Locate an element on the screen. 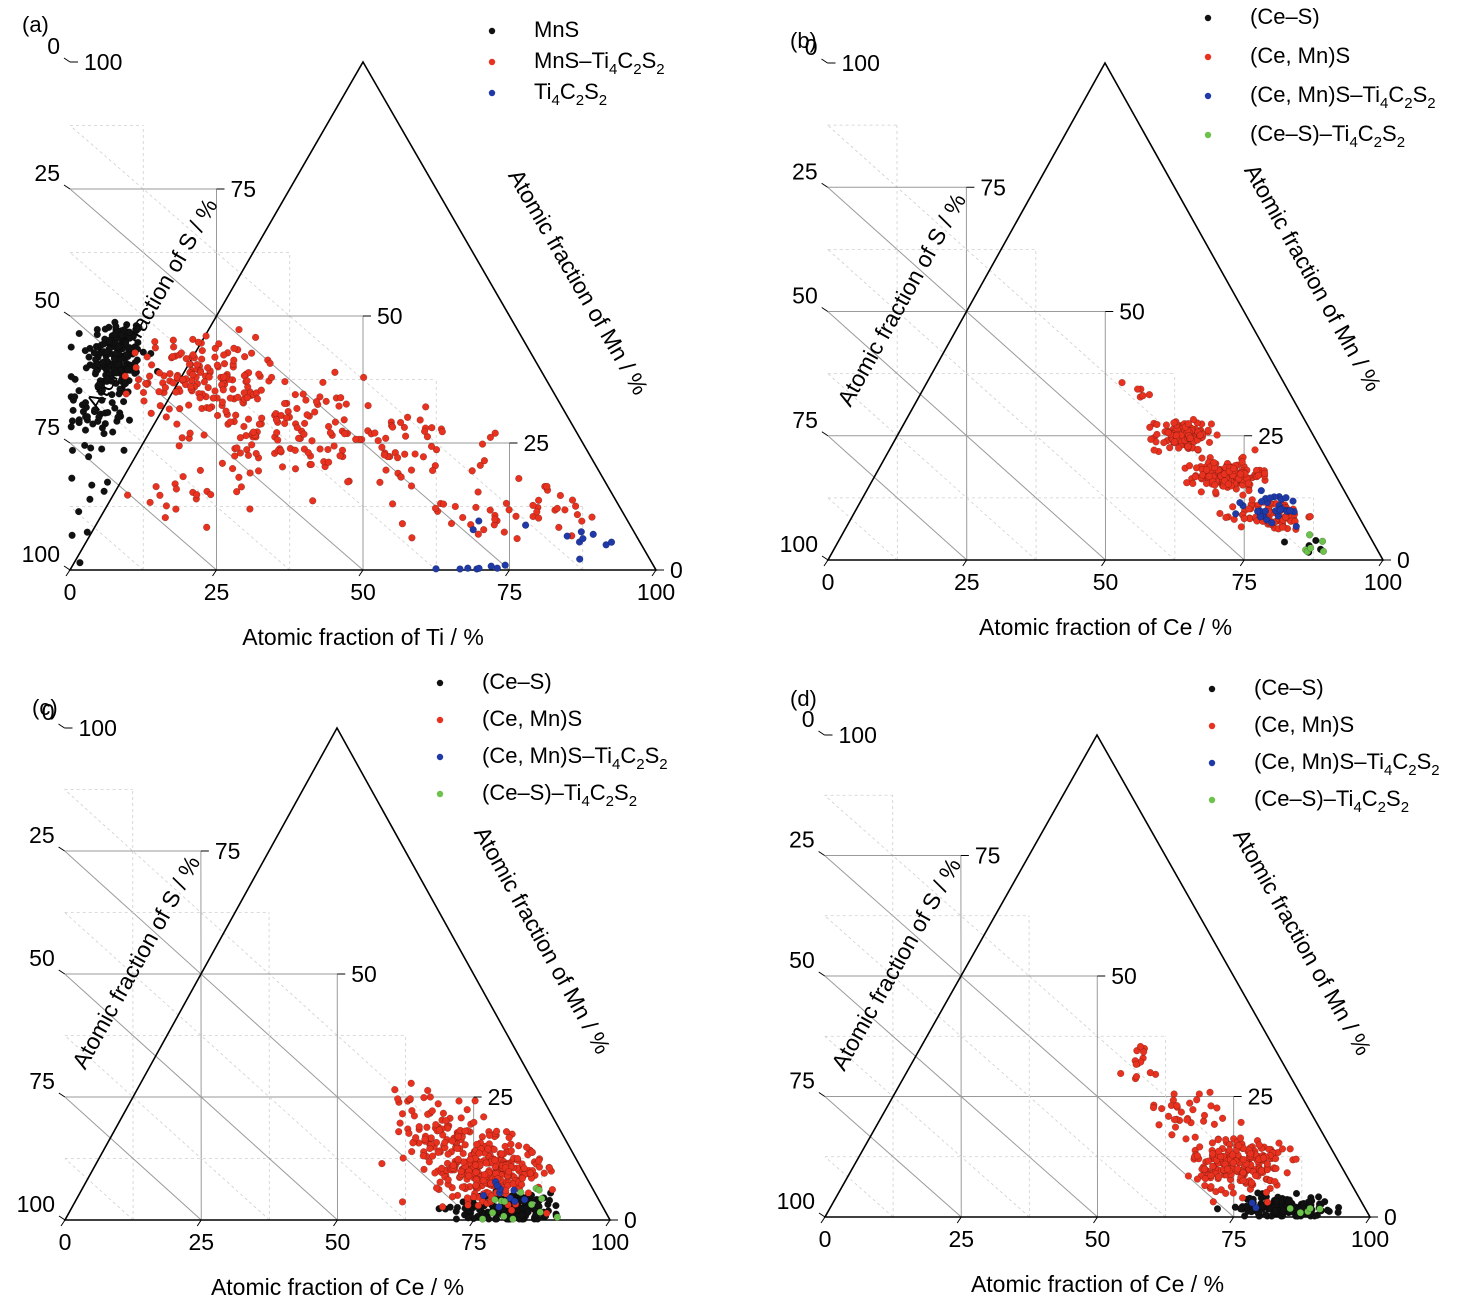  left-tick-label: 100 is located at coordinates (41, 554).